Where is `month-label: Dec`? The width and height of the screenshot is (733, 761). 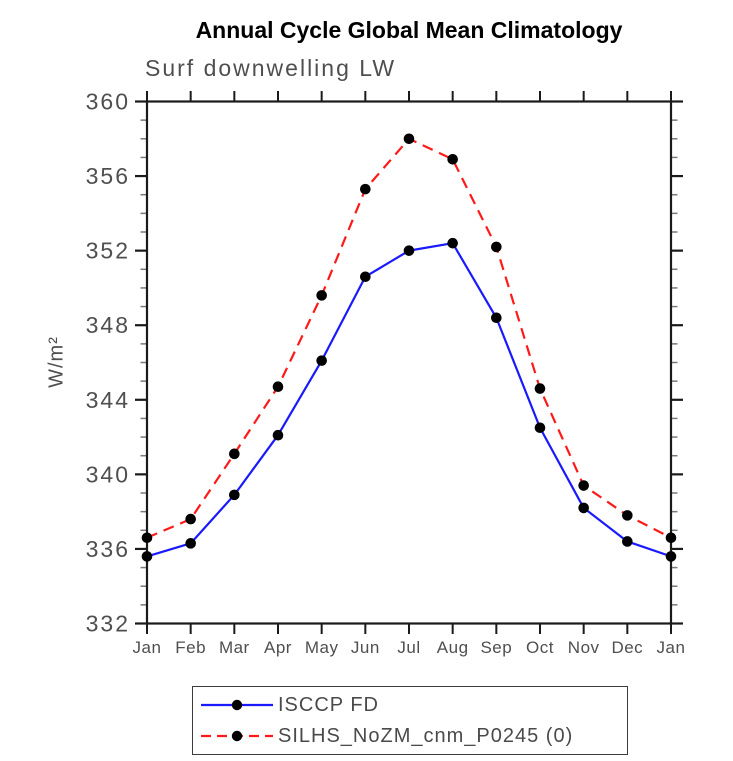 month-label: Dec is located at coordinates (627, 647).